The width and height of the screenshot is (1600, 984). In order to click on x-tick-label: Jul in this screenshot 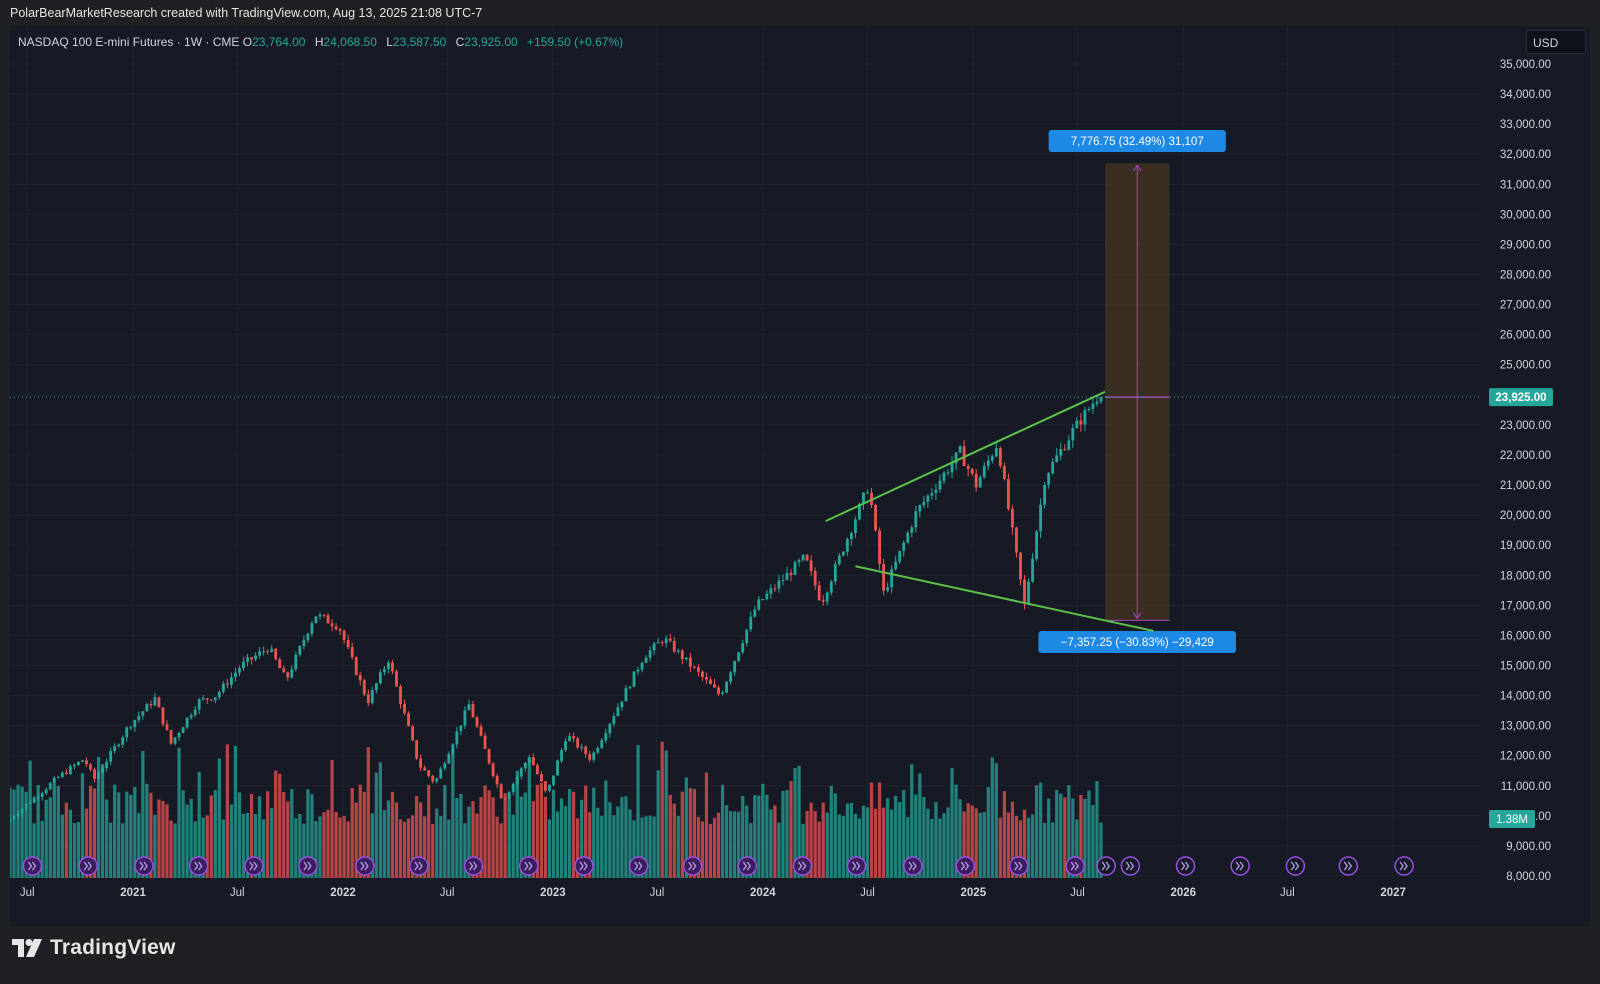, I will do `click(1077, 893)`.